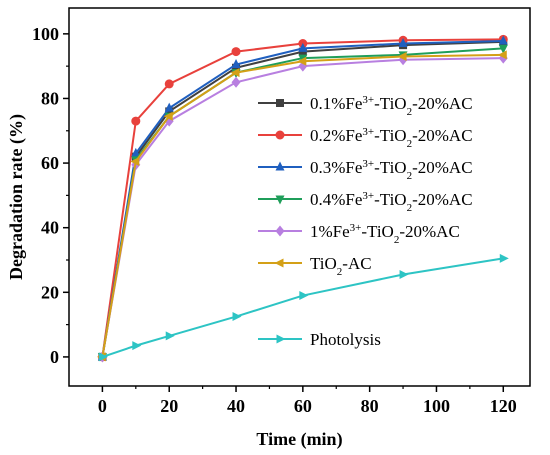 This screenshot has width=550, height=455. I want to click on legend-label: 0.1%Fe3+-TiO2-20%AC, so click(391, 106).